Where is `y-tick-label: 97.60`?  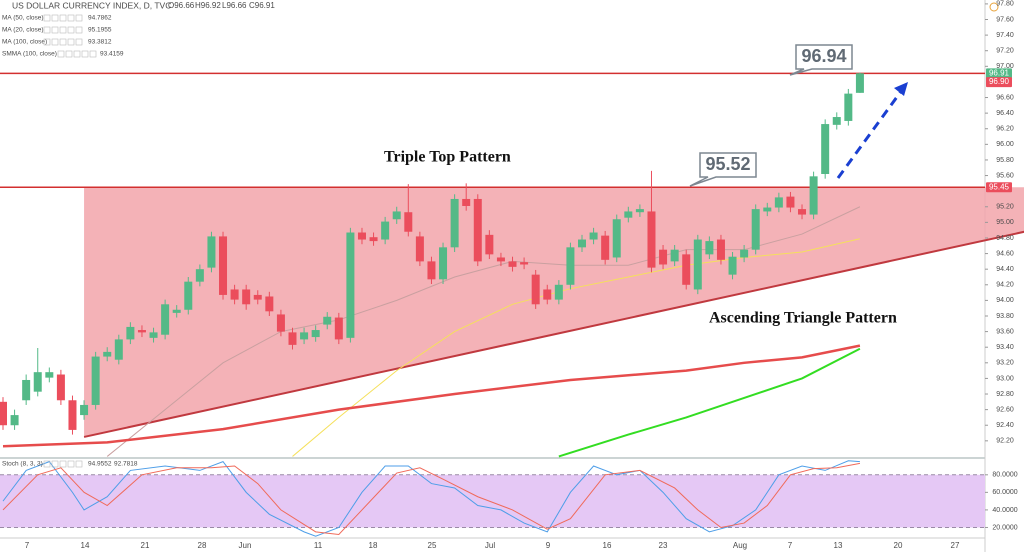
y-tick-label: 97.60 is located at coordinates (1005, 19).